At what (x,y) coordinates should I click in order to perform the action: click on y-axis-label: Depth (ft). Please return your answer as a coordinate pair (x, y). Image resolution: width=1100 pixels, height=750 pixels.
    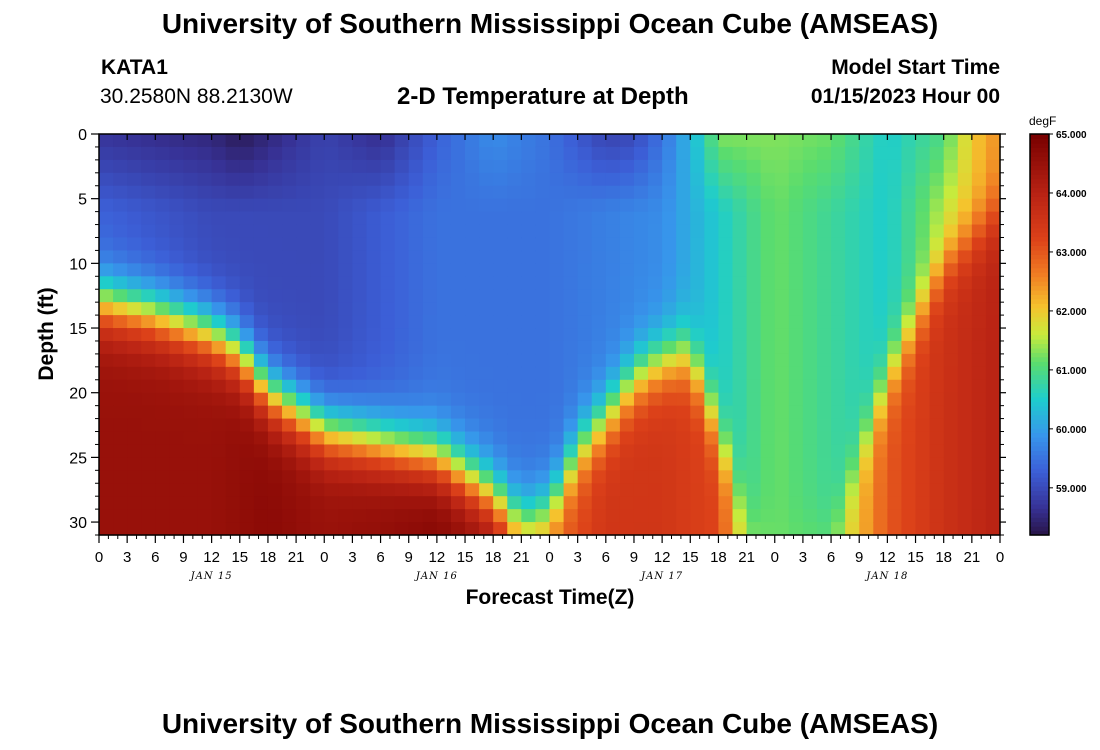
    Looking at the image, I should click on (46, 333).